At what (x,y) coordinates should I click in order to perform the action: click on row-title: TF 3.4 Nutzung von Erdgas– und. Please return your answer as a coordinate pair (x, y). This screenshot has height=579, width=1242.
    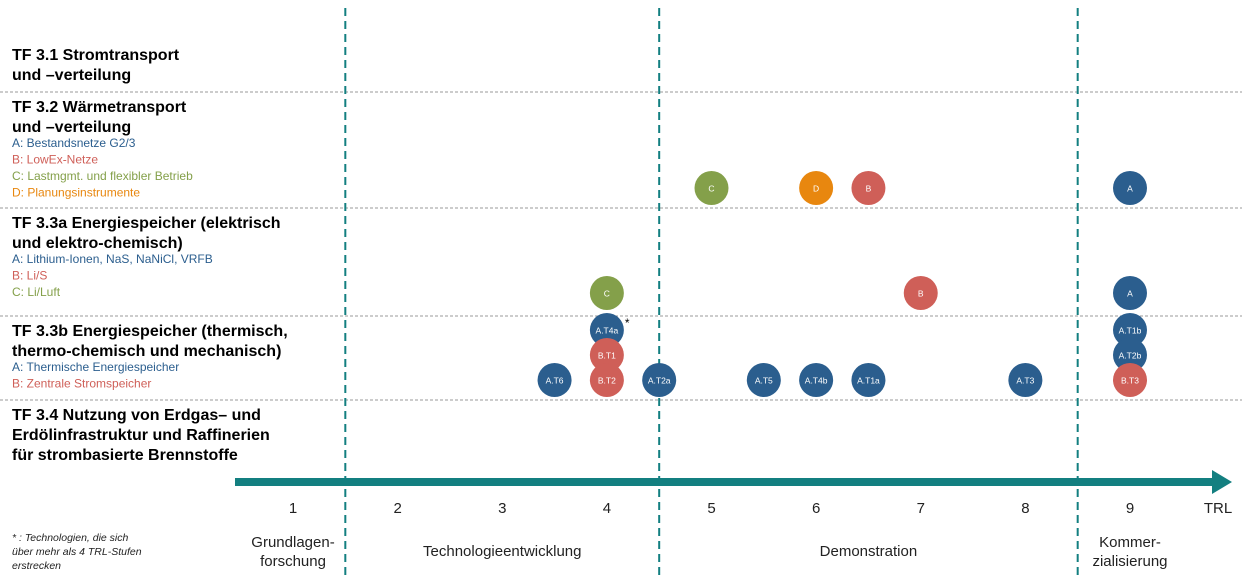
    Looking at the image, I should click on (136, 415).